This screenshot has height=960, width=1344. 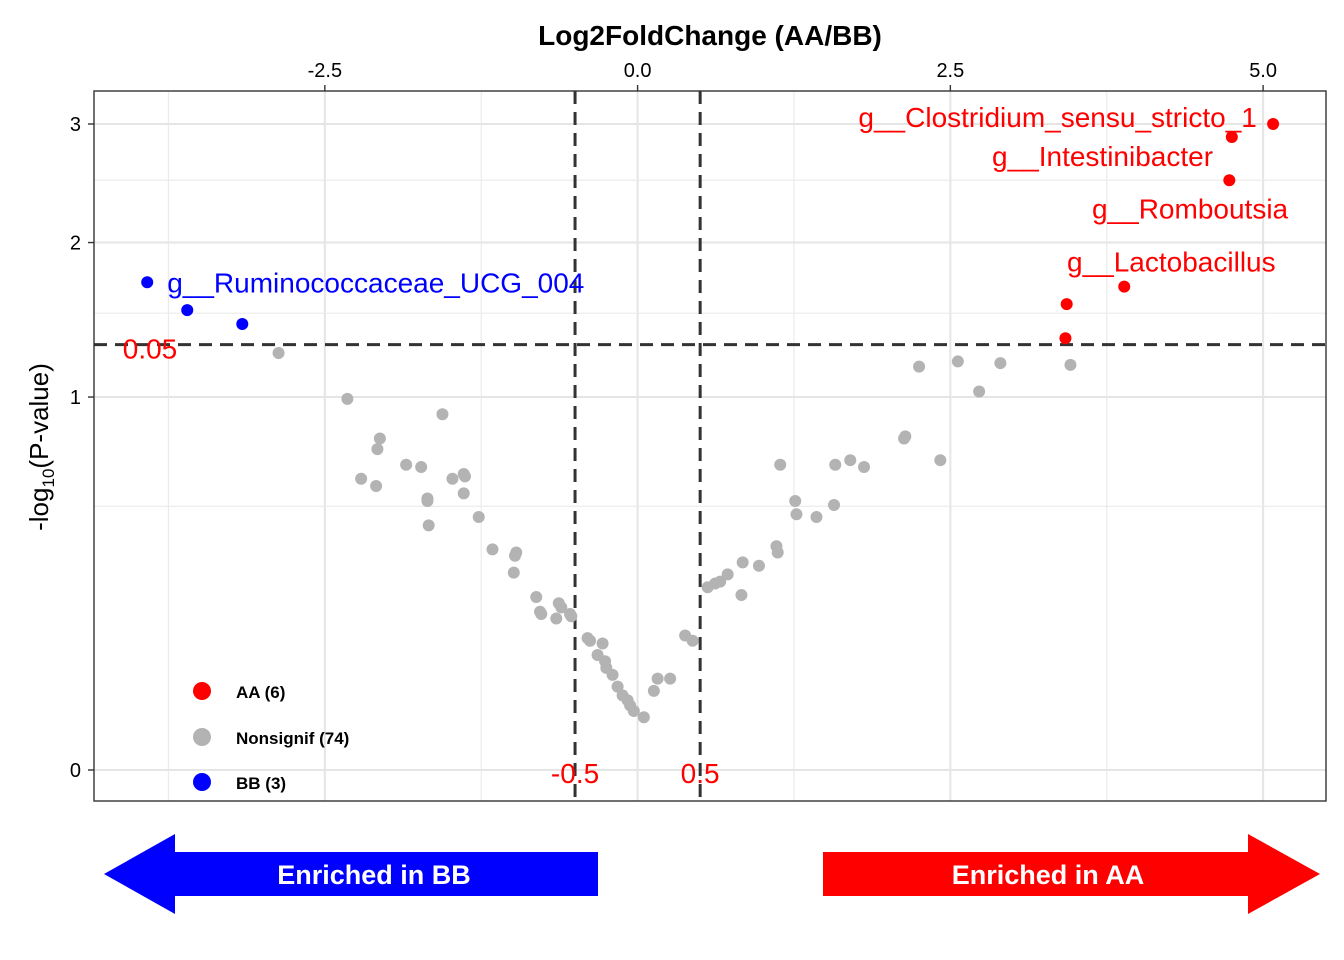 I want to click on legend-key-bb, so click(x=202, y=782).